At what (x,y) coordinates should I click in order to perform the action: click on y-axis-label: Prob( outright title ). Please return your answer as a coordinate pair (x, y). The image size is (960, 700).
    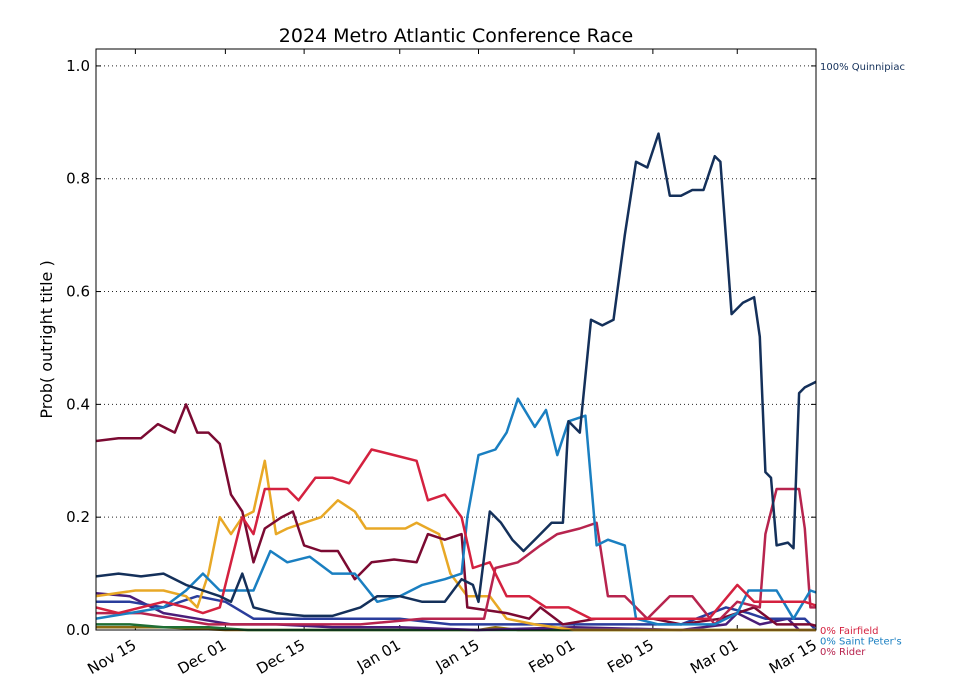
    Looking at the image, I should click on (46, 339).